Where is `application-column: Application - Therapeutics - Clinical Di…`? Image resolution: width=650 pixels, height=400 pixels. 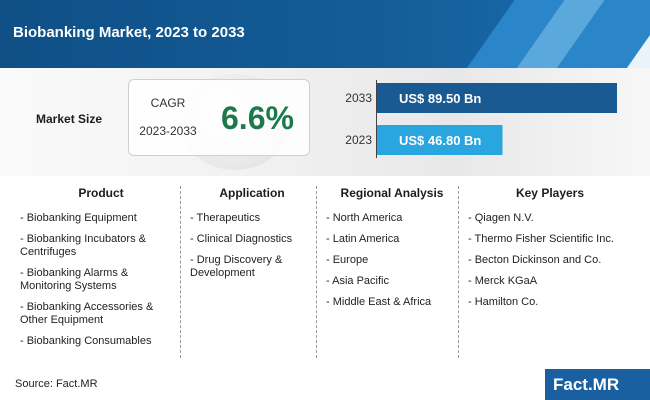 application-column: Application - Therapeutics - Clinical Di… is located at coordinates (252, 272).